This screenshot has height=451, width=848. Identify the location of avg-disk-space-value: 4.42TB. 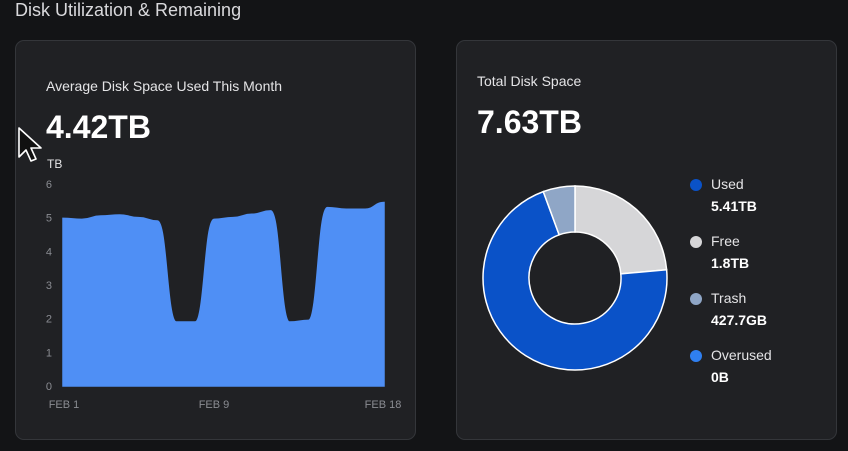
(98, 127).